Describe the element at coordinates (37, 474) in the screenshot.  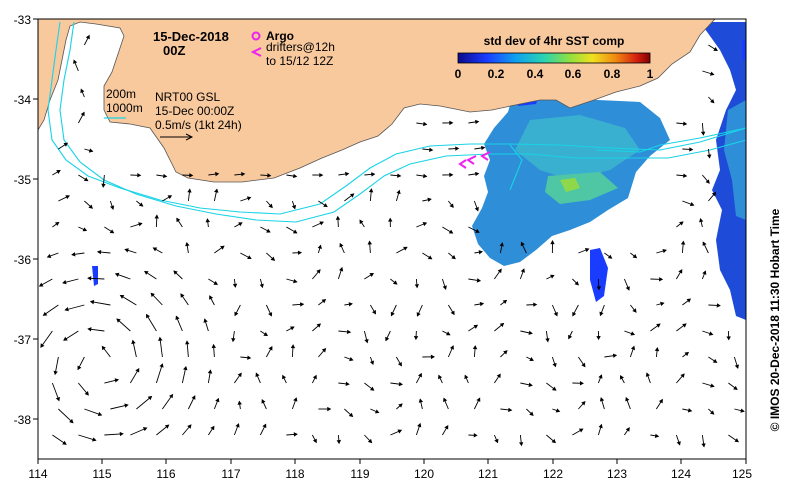
I see `x-tick-label: 114` at that location.